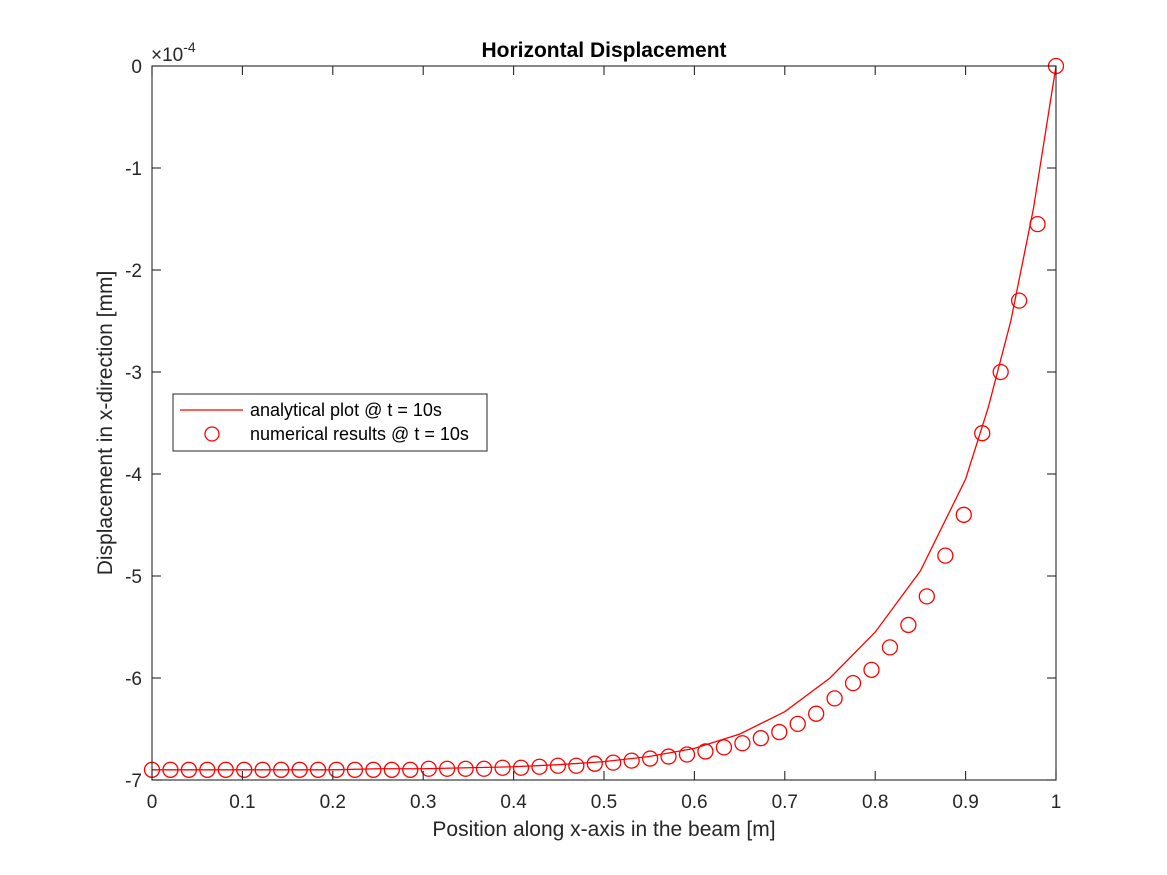 Image resolution: width=1167 pixels, height=875 pixels. I want to click on x-tick-label: 0.5, so click(604, 802).